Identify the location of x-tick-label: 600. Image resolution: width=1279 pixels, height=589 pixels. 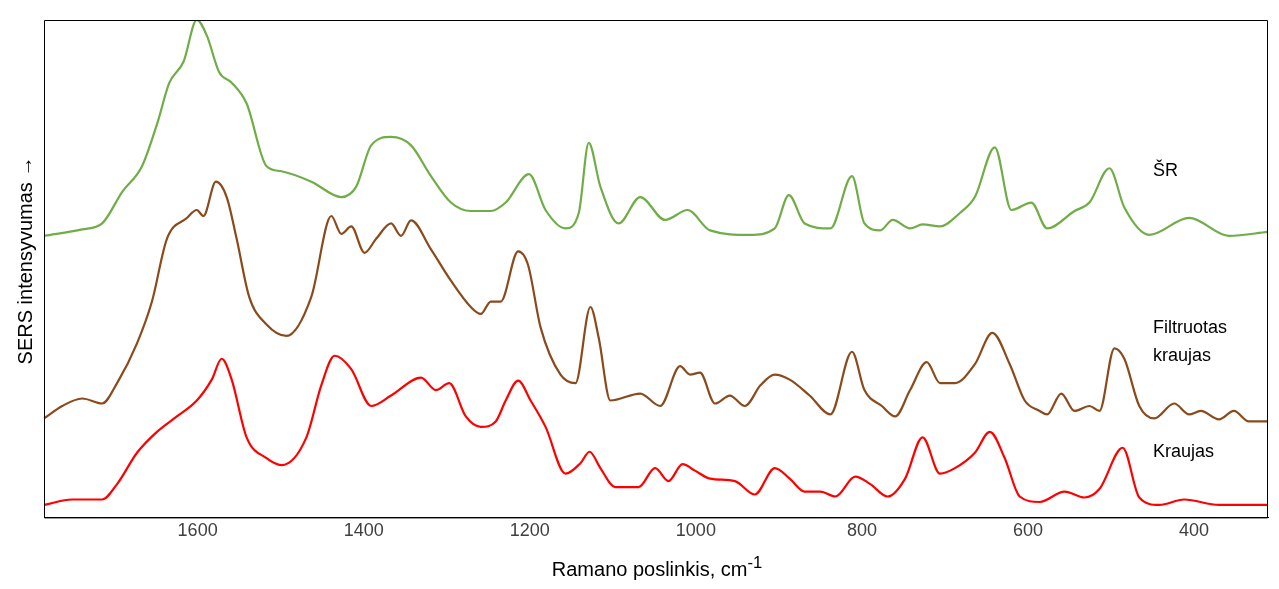
(1028, 530).